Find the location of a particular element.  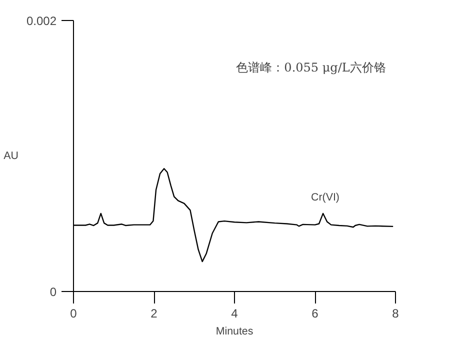

x-tick-label: 2 is located at coordinates (154, 313).